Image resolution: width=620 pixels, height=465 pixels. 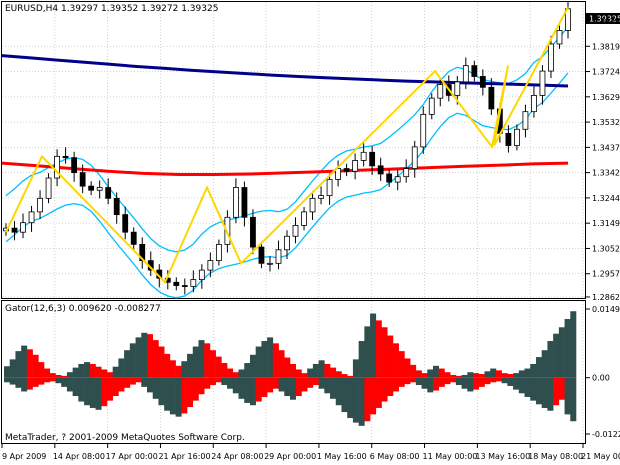 I want to click on price-tick-label: 1.28620, so click(x=606, y=297).